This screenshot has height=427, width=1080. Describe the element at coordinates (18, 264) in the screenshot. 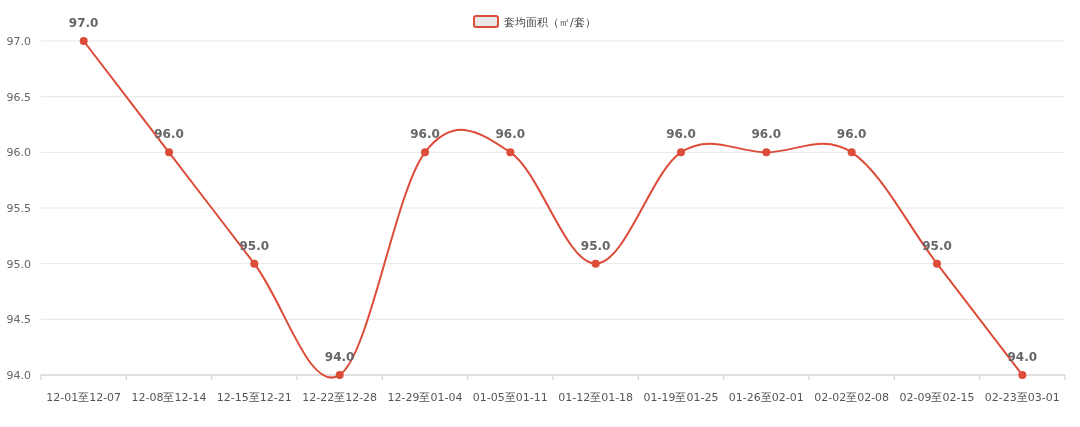

I see `y-tick-label: 95.0` at that location.